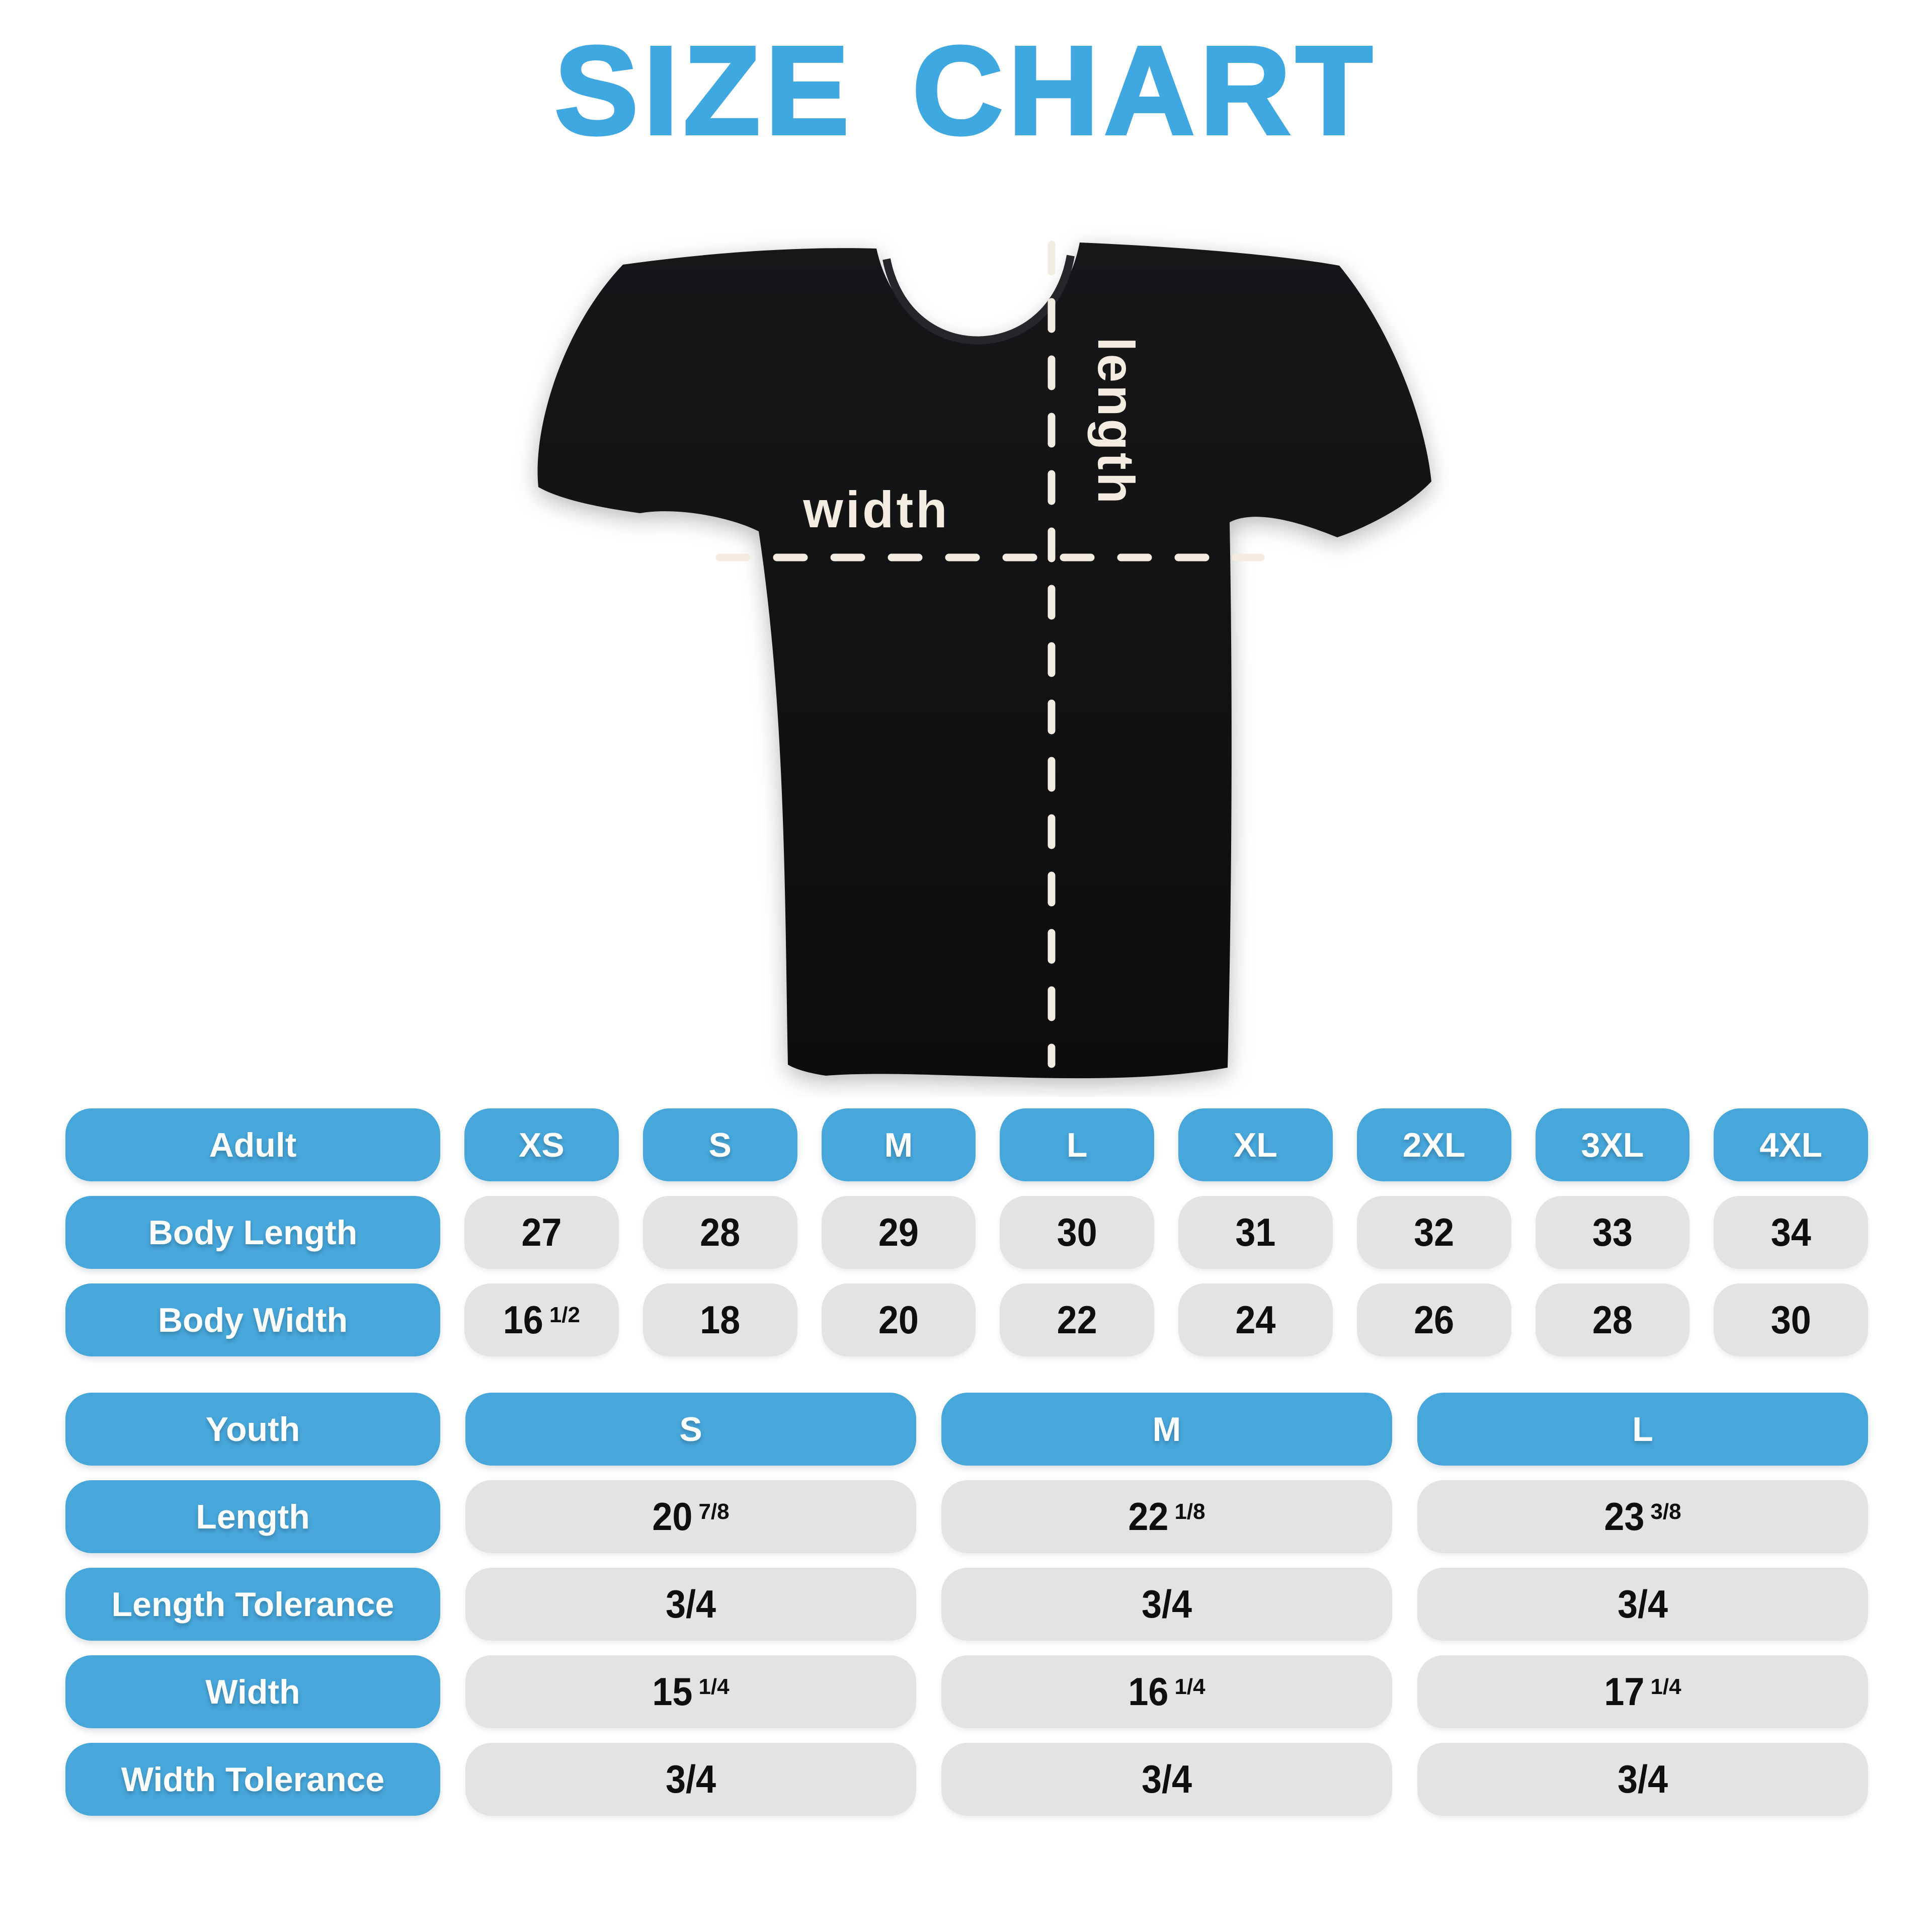 The image size is (1932, 1932). I want to click on page-title: SIZE CHART, so click(966, 90).